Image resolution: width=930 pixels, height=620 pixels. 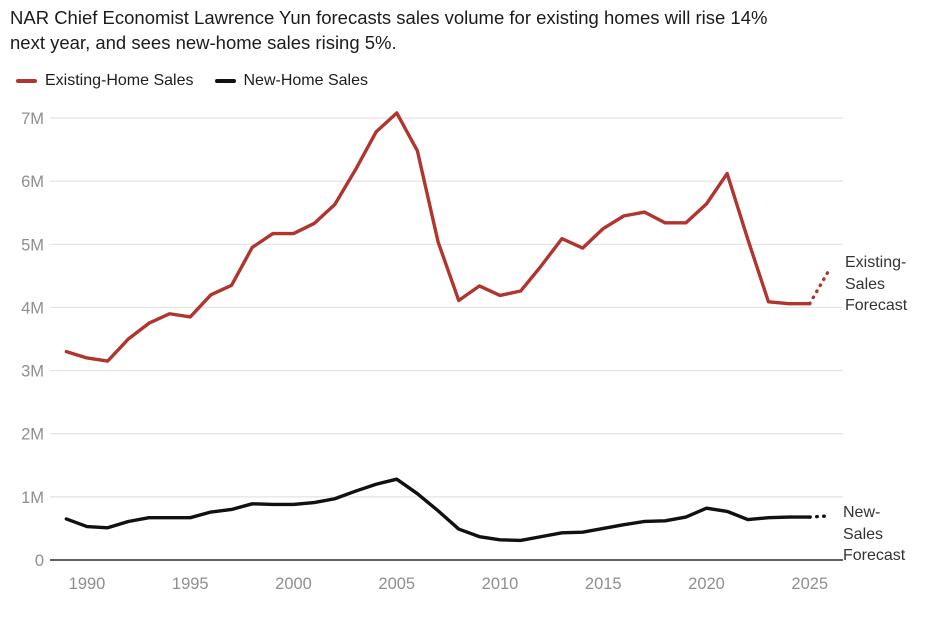 I want to click on x-tick-label: 2005, so click(x=396, y=584).